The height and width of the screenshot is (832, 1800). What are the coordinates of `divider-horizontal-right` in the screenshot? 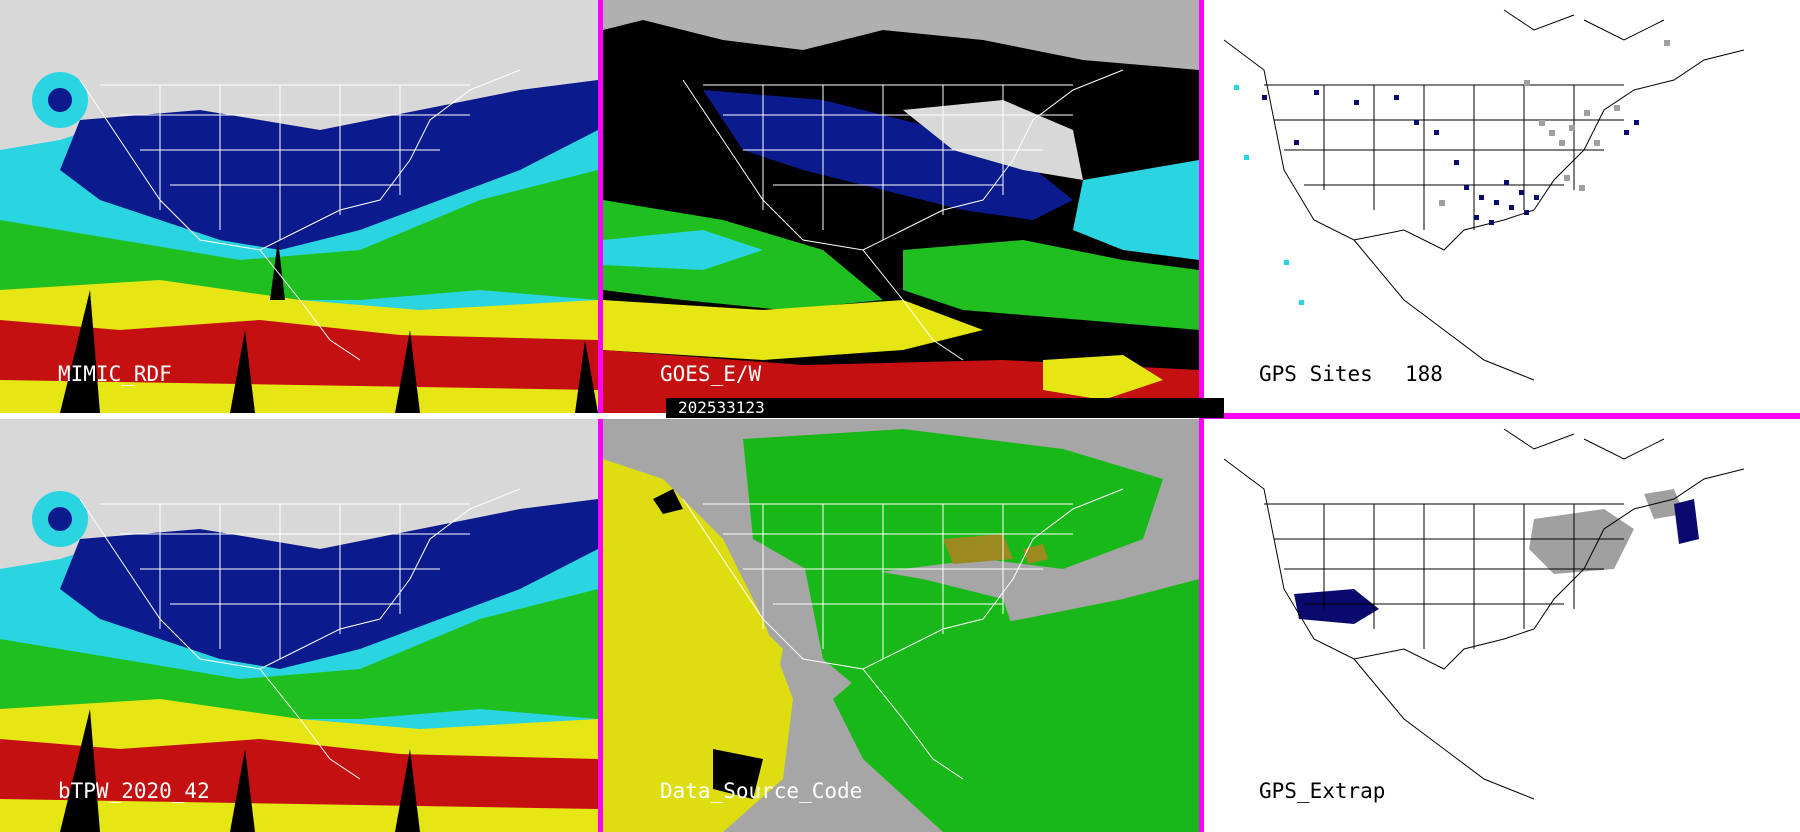 It's located at (1499, 416).